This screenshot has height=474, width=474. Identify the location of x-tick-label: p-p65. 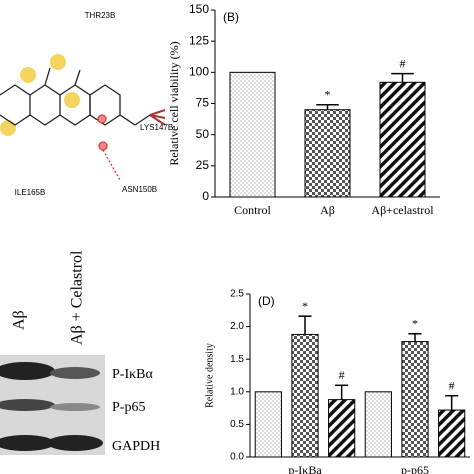
(415, 468).